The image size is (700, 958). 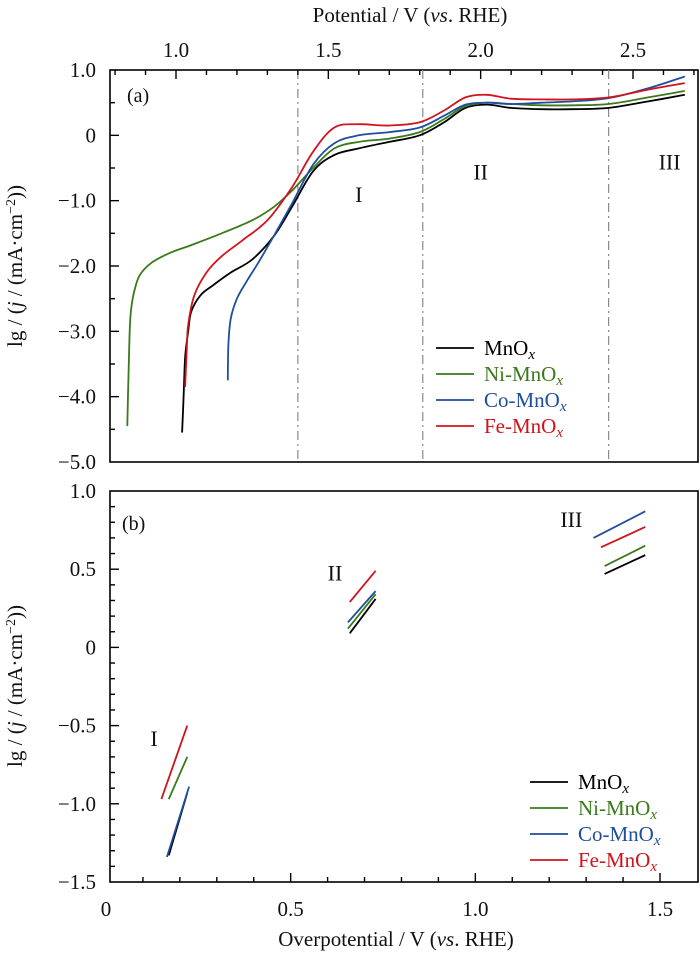 I want to click on tafel-line-fe-mnox-region-i, so click(x=174, y=762).